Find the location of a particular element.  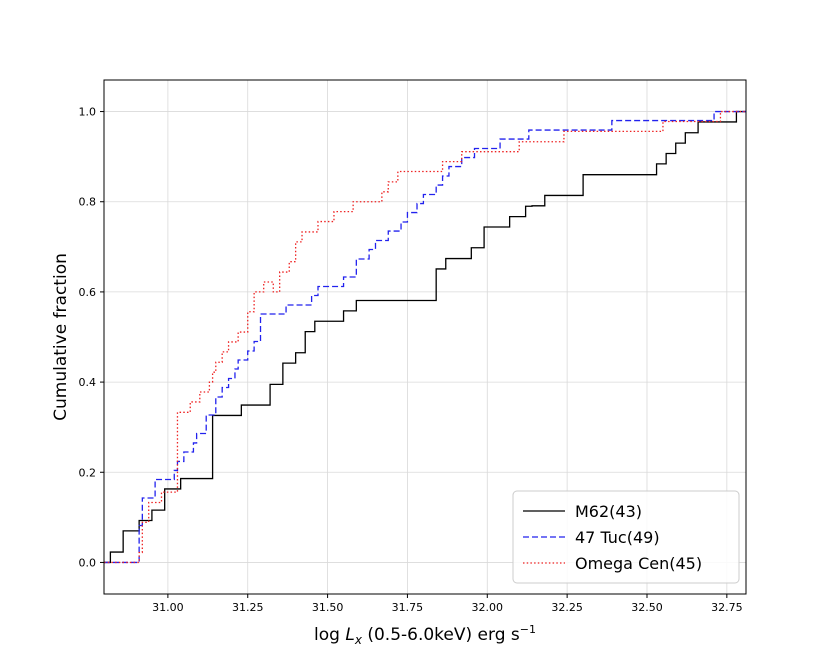

x-tick-label: 32.00 is located at coordinates (488, 607).